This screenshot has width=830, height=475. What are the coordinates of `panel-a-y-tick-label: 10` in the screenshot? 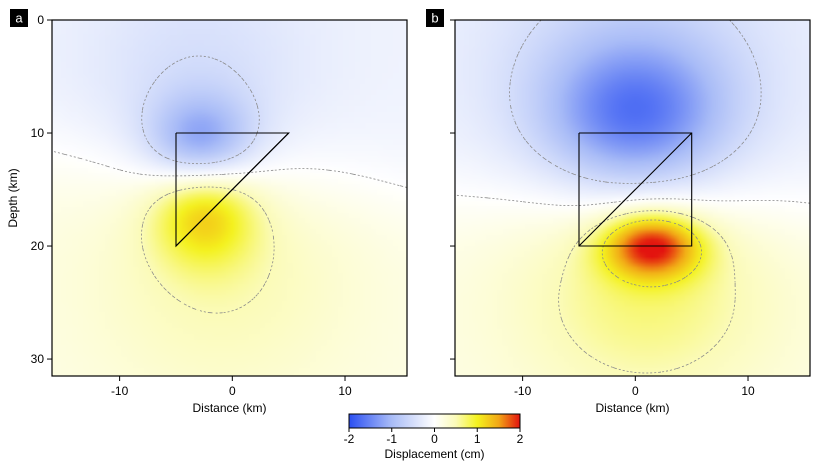 It's located at (38, 133).